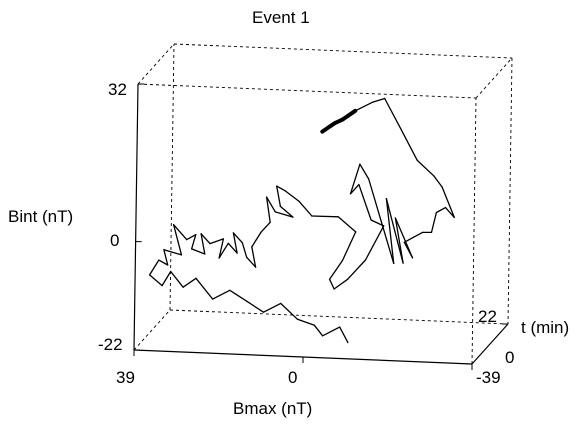  I want to click on y-axis-label: Bint (nT), so click(41, 216).